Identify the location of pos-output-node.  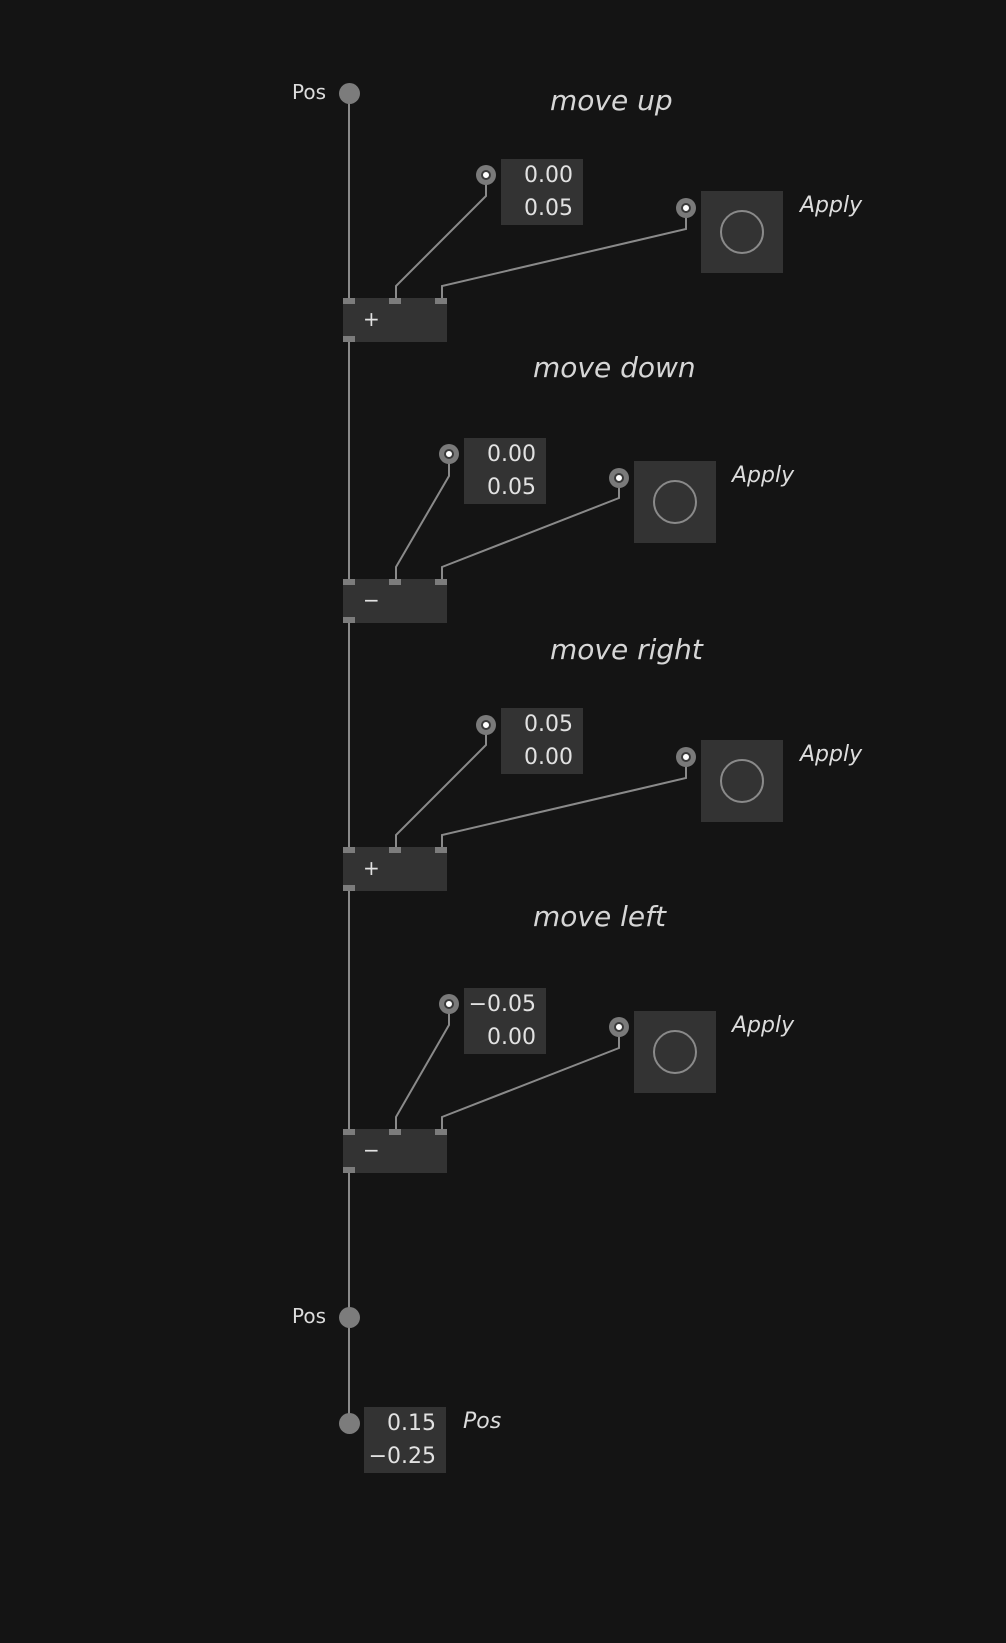
(349, 1317).